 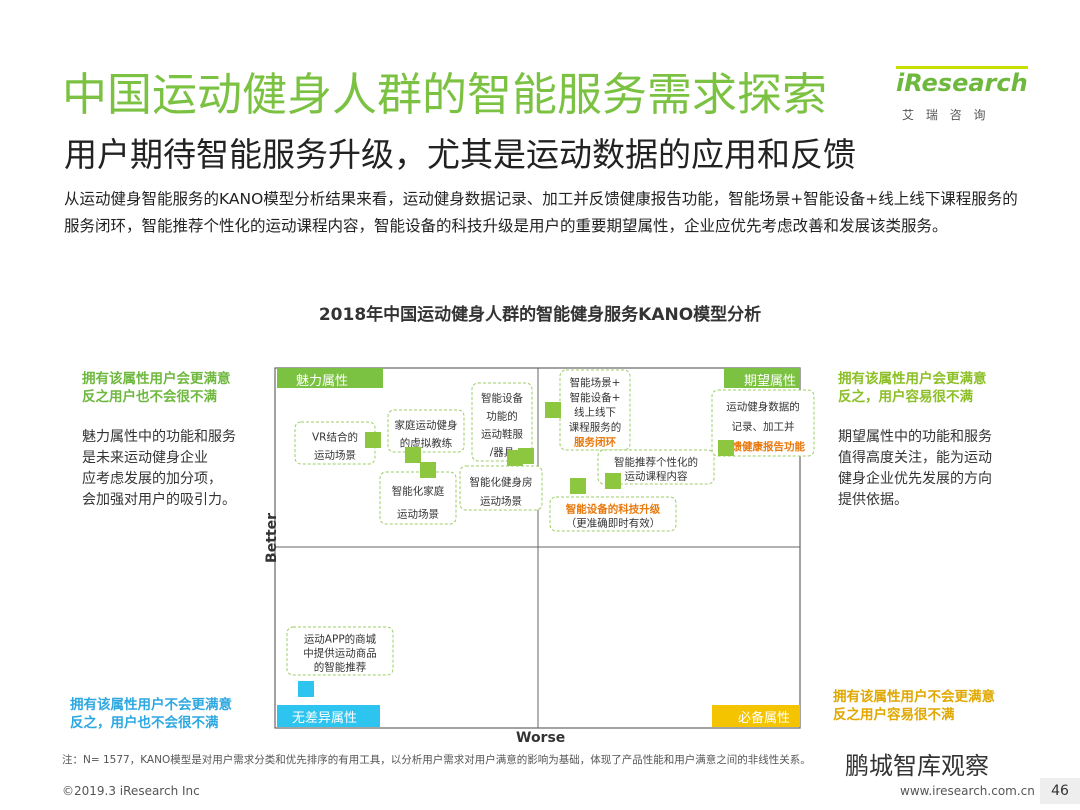 What do you see at coordinates (873, 500) in the screenshot?
I see `note-line: 提供依据。` at bounding box center [873, 500].